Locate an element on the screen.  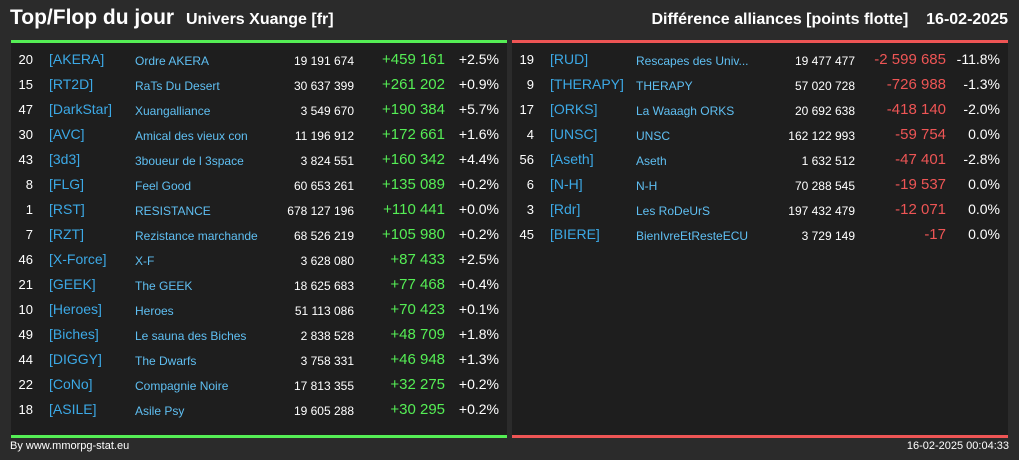
alliance-tag-link: [3d3] is located at coordinates (65, 159).